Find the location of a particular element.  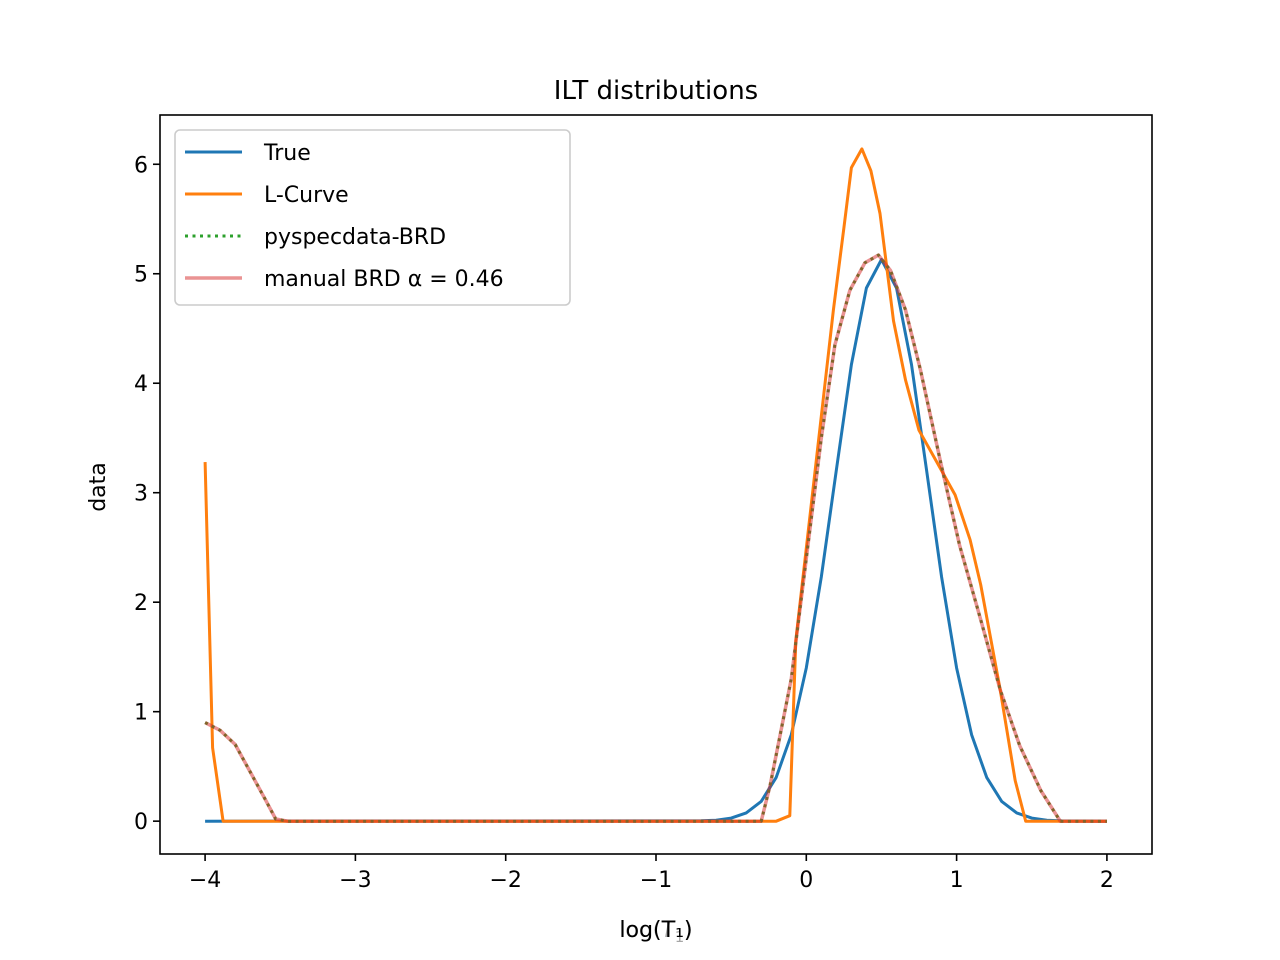

legend-box is located at coordinates (372, 217).